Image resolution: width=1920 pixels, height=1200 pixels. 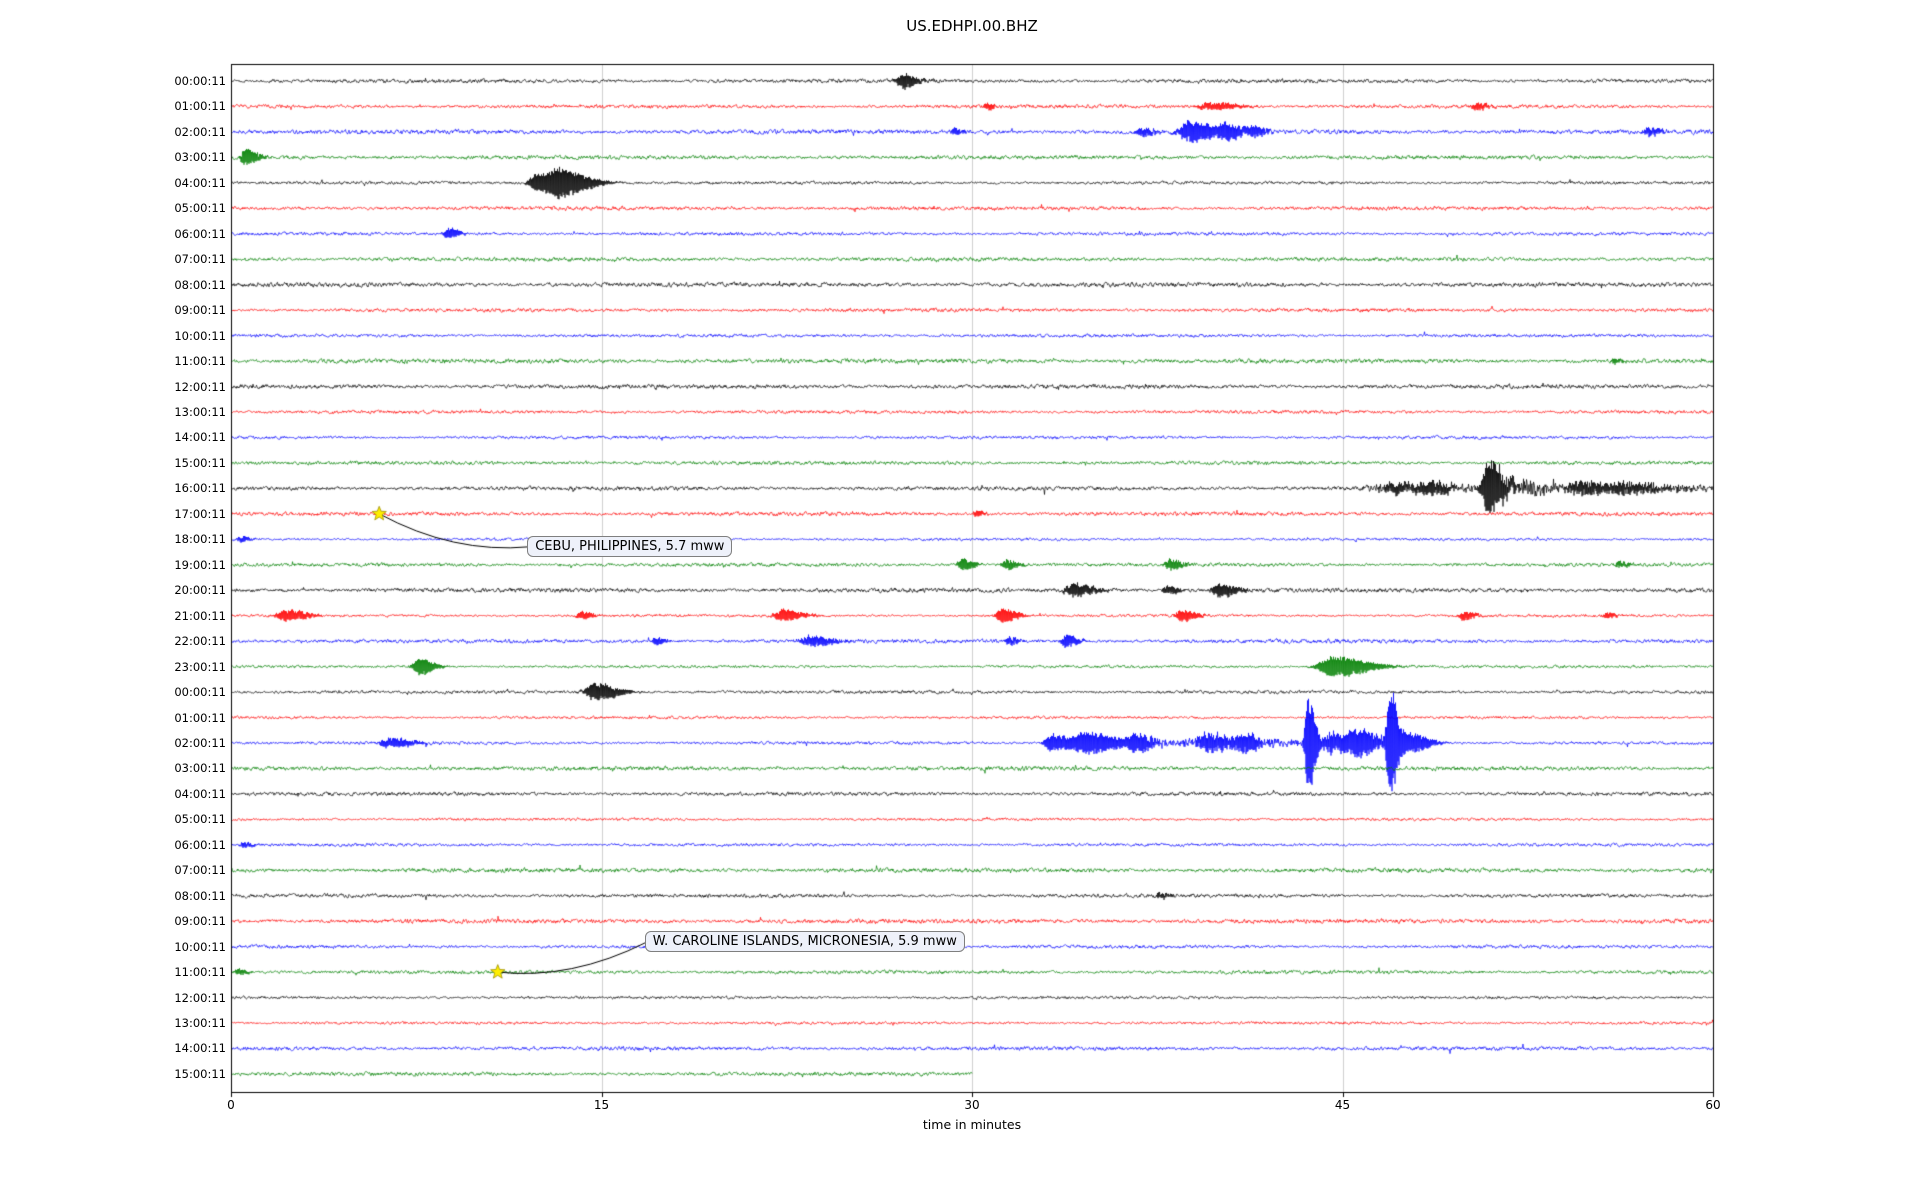 What do you see at coordinates (630, 546) in the screenshot?
I see `event-annotation-cebu: CEBU, PHILIPPINES, 5.7 mww` at bounding box center [630, 546].